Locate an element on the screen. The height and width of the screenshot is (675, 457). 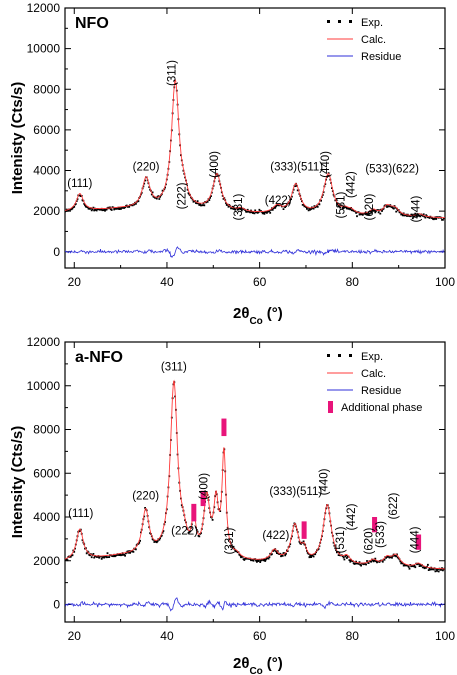
y-axis-title: Intensity (Cts/s) is located at coordinates (17, 482).